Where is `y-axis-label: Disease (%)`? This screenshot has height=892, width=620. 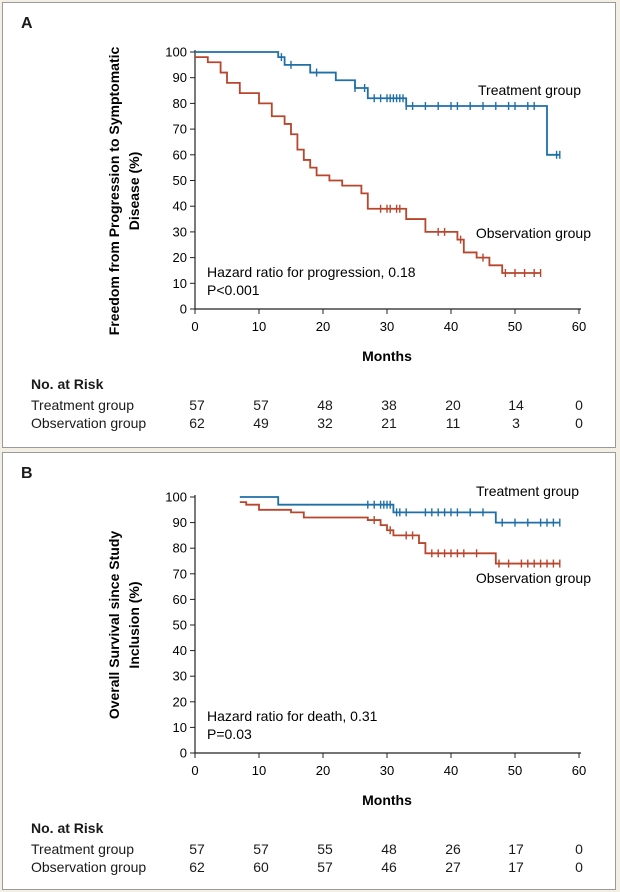
y-axis-label: Disease (%) is located at coordinates (134, 191).